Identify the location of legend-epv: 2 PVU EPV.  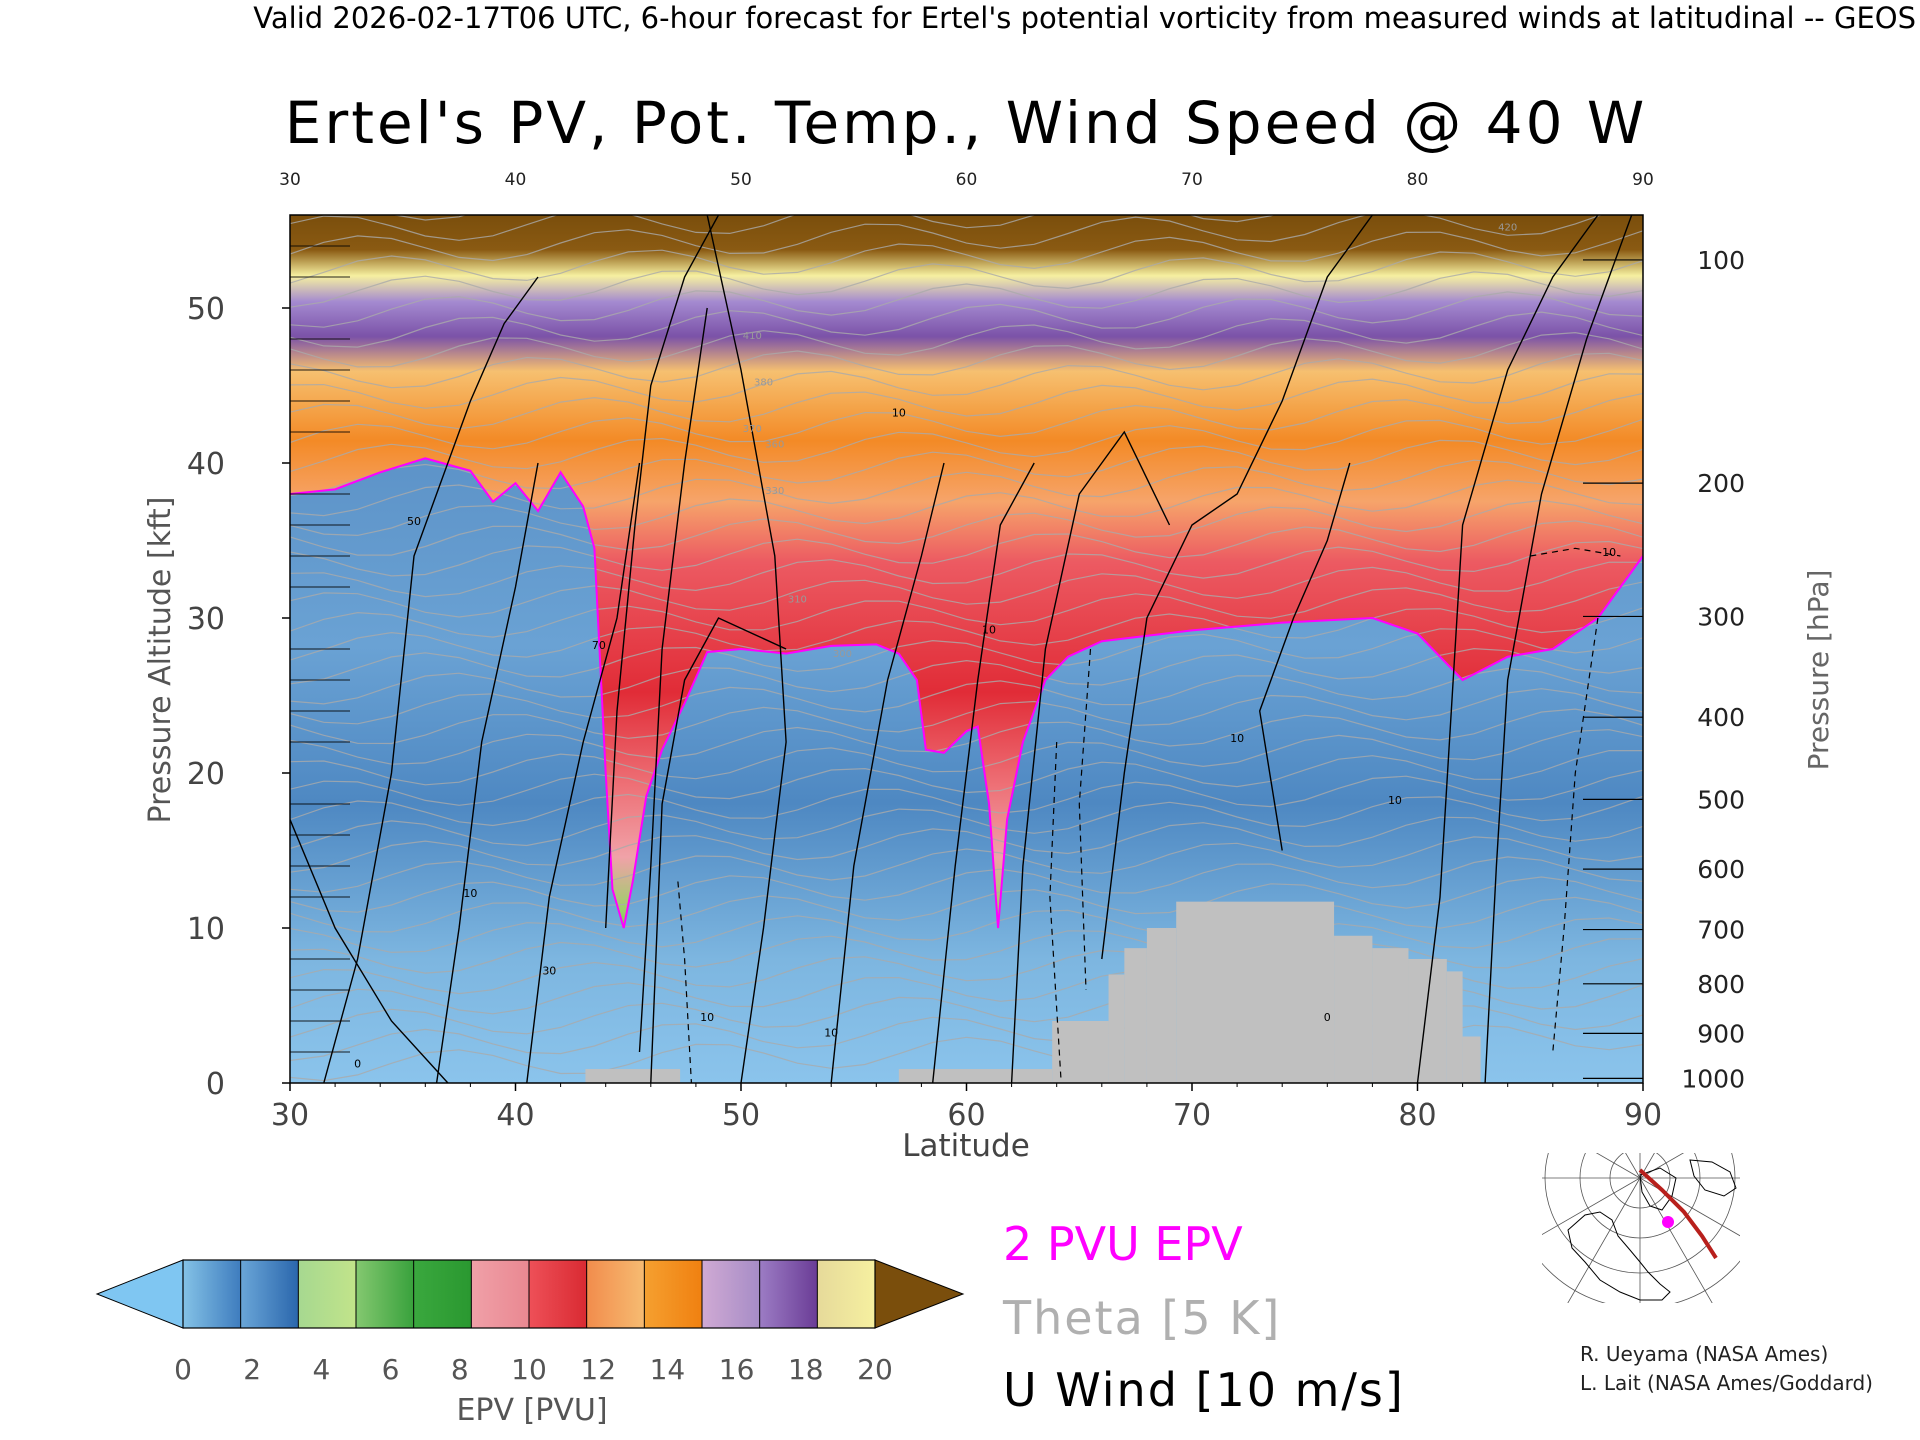
(1123, 1244).